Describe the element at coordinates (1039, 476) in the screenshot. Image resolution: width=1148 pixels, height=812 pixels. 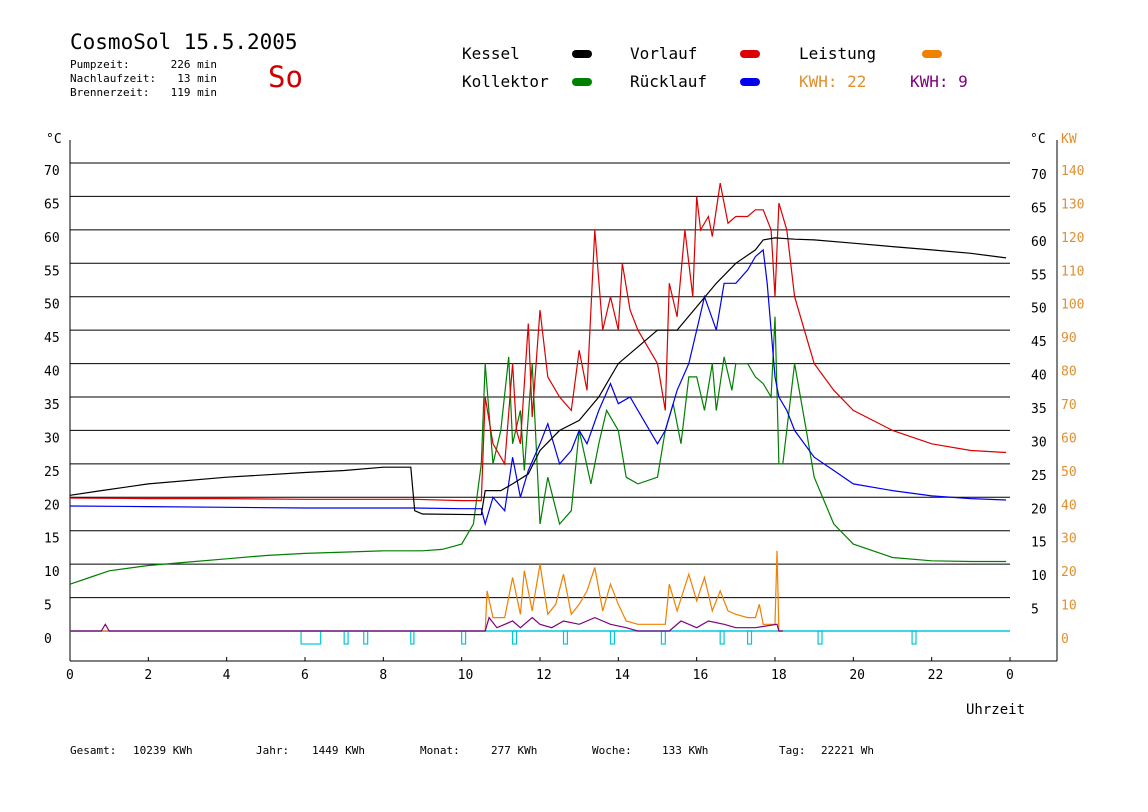
I see `y-tick-label-right-temp: 25` at that location.